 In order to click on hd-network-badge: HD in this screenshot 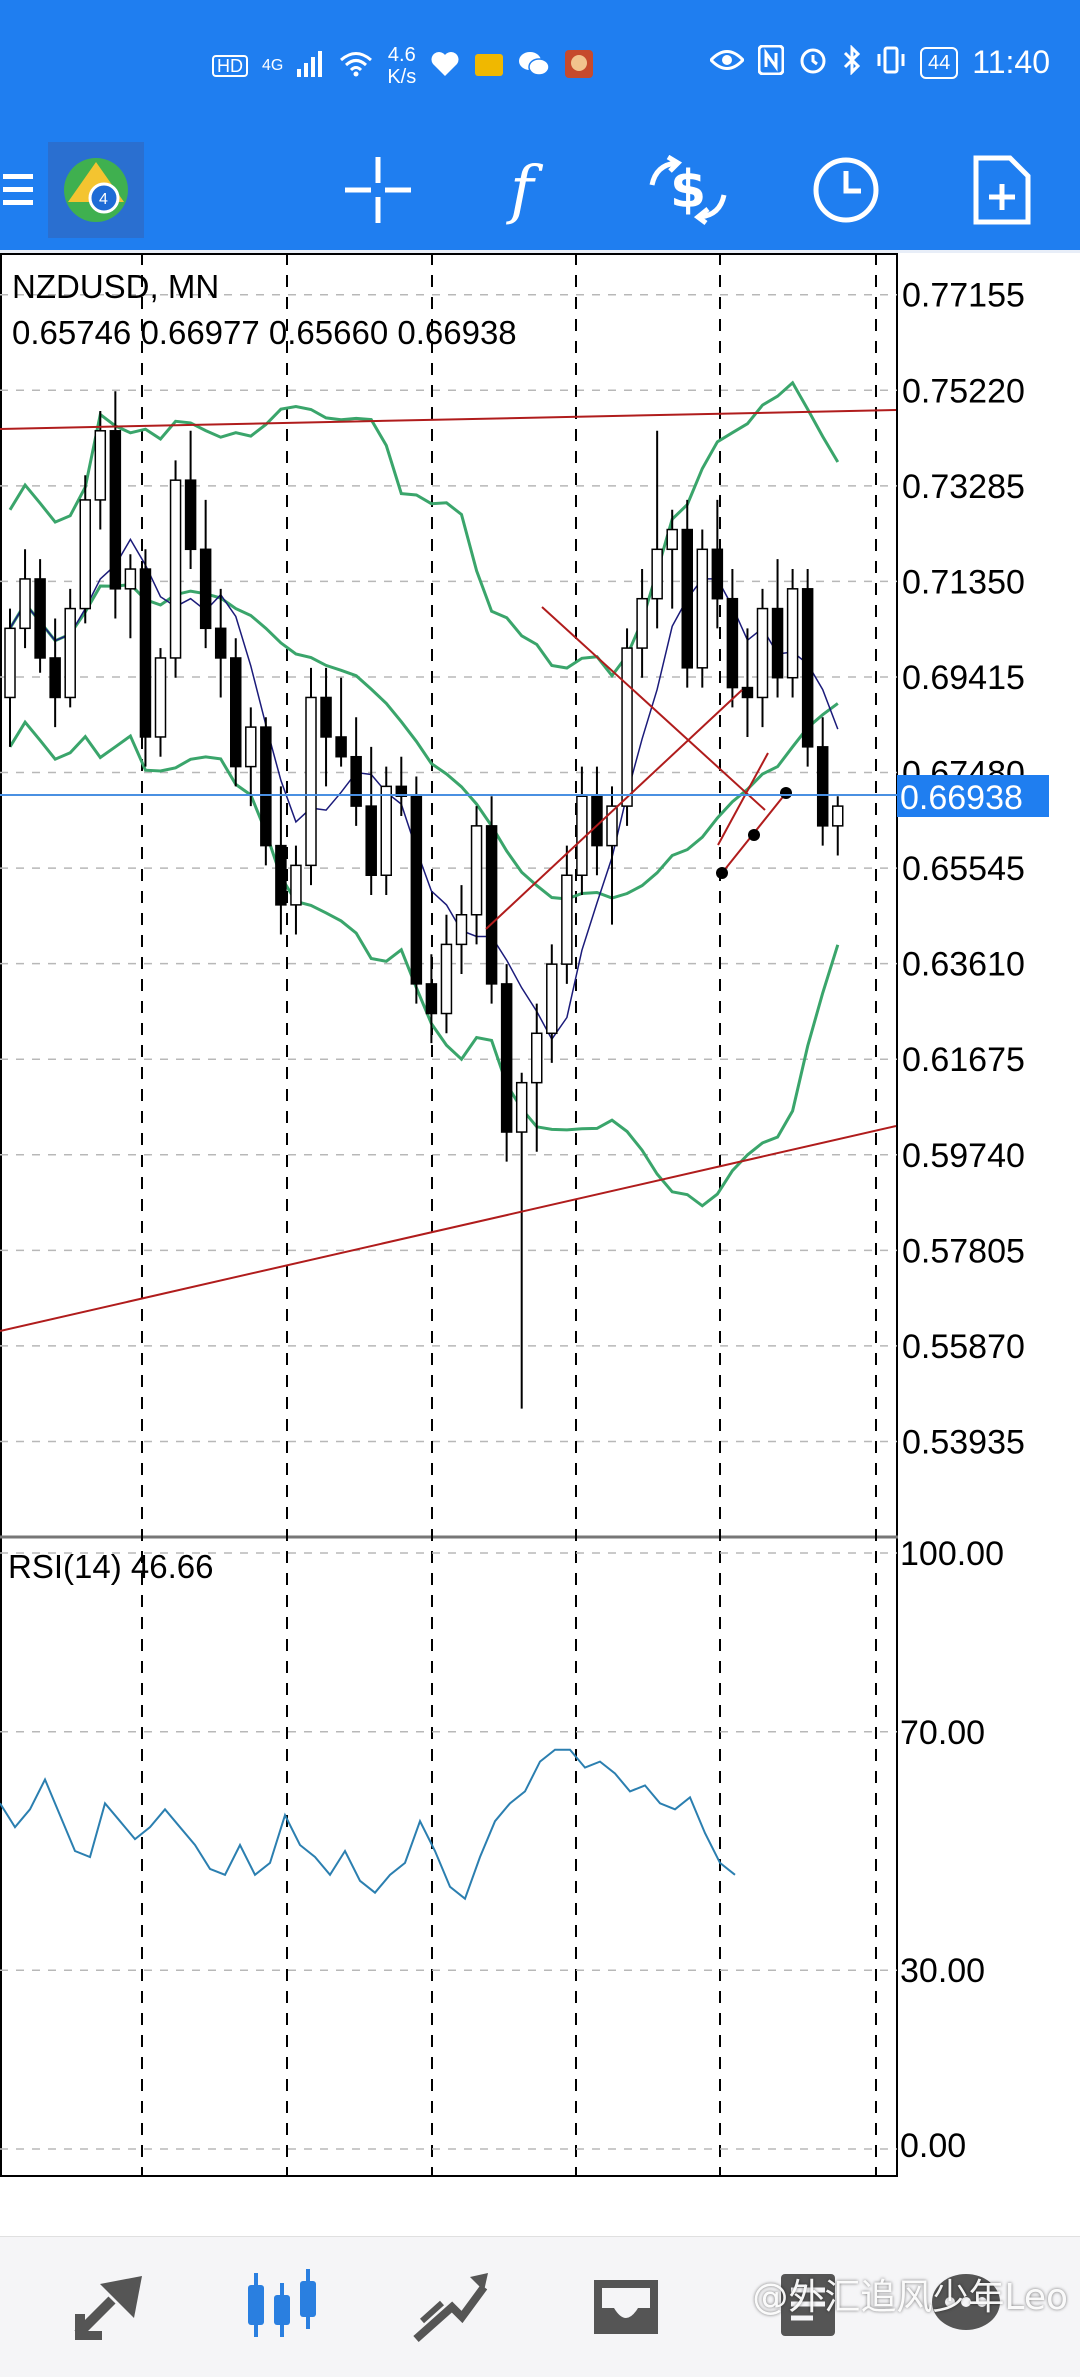, I will do `click(230, 66)`.